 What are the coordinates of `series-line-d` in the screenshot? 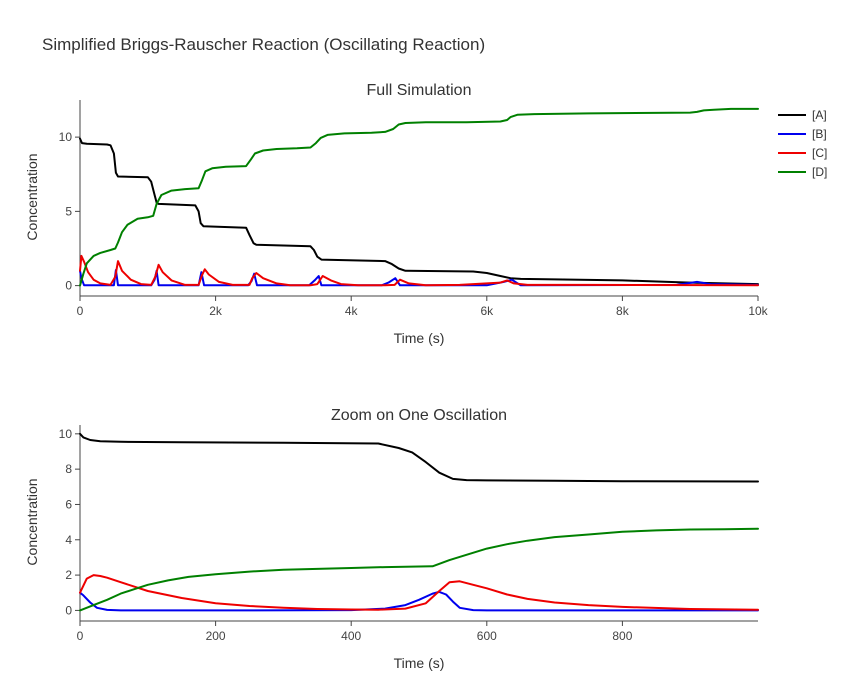 It's located at (419, 569).